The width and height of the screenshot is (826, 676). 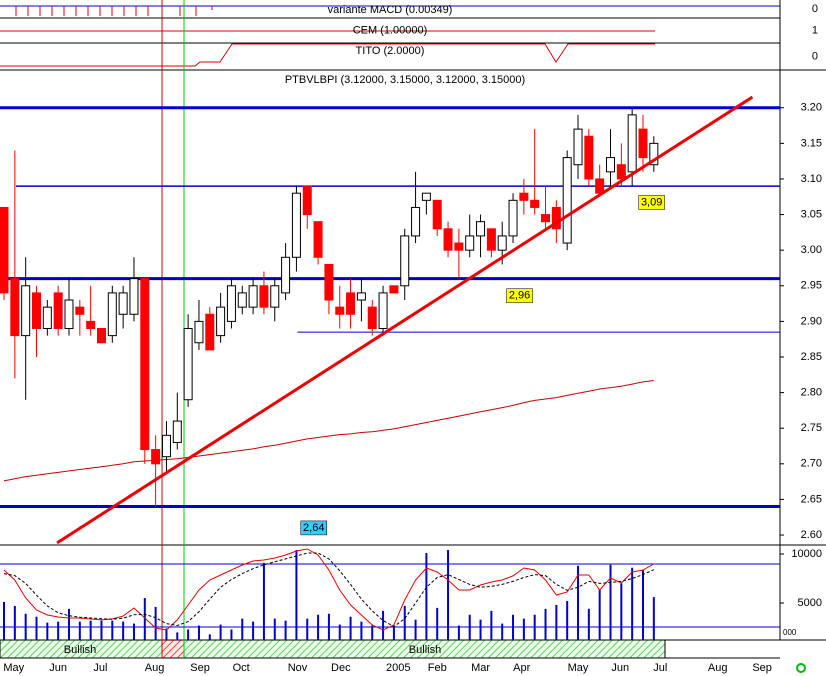 What do you see at coordinates (811, 286) in the screenshot?
I see `y-tick-label: 2.95` at bounding box center [811, 286].